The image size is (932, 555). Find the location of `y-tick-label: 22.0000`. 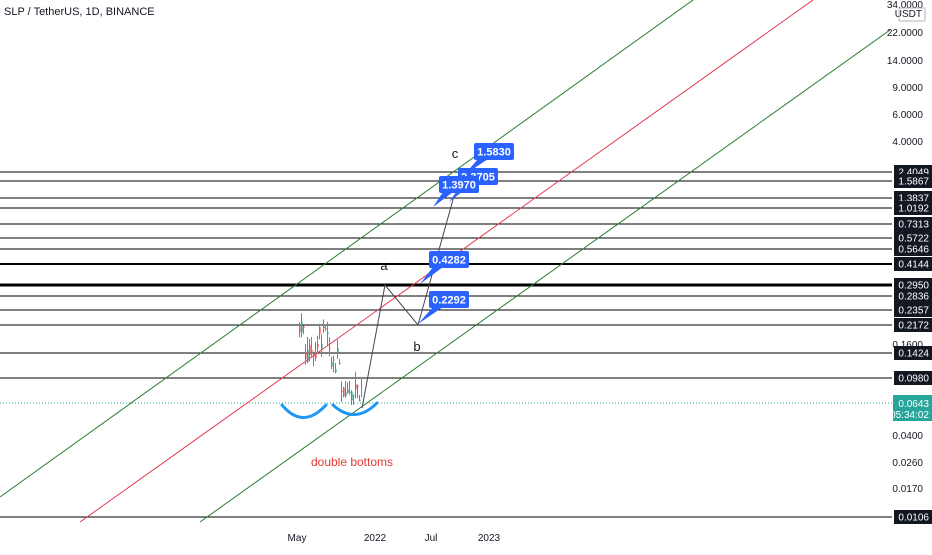

y-tick-label: 22.0000 is located at coordinates (905, 33).